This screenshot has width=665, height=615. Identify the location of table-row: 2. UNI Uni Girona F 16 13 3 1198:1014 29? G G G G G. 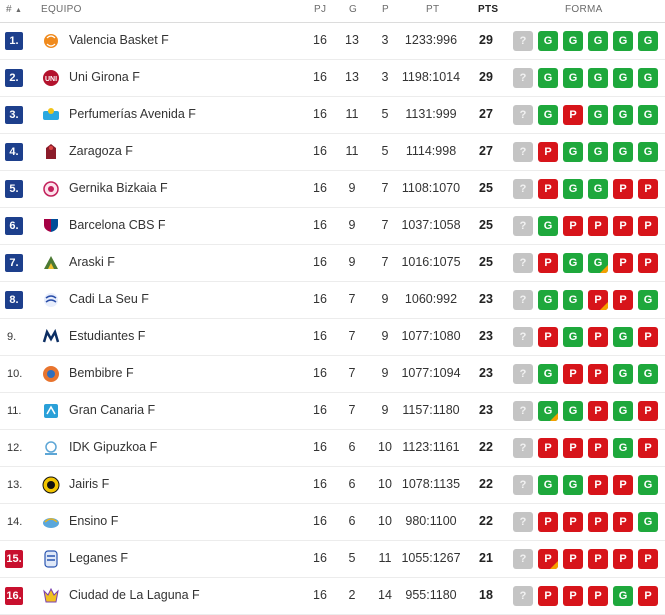
(332, 78).